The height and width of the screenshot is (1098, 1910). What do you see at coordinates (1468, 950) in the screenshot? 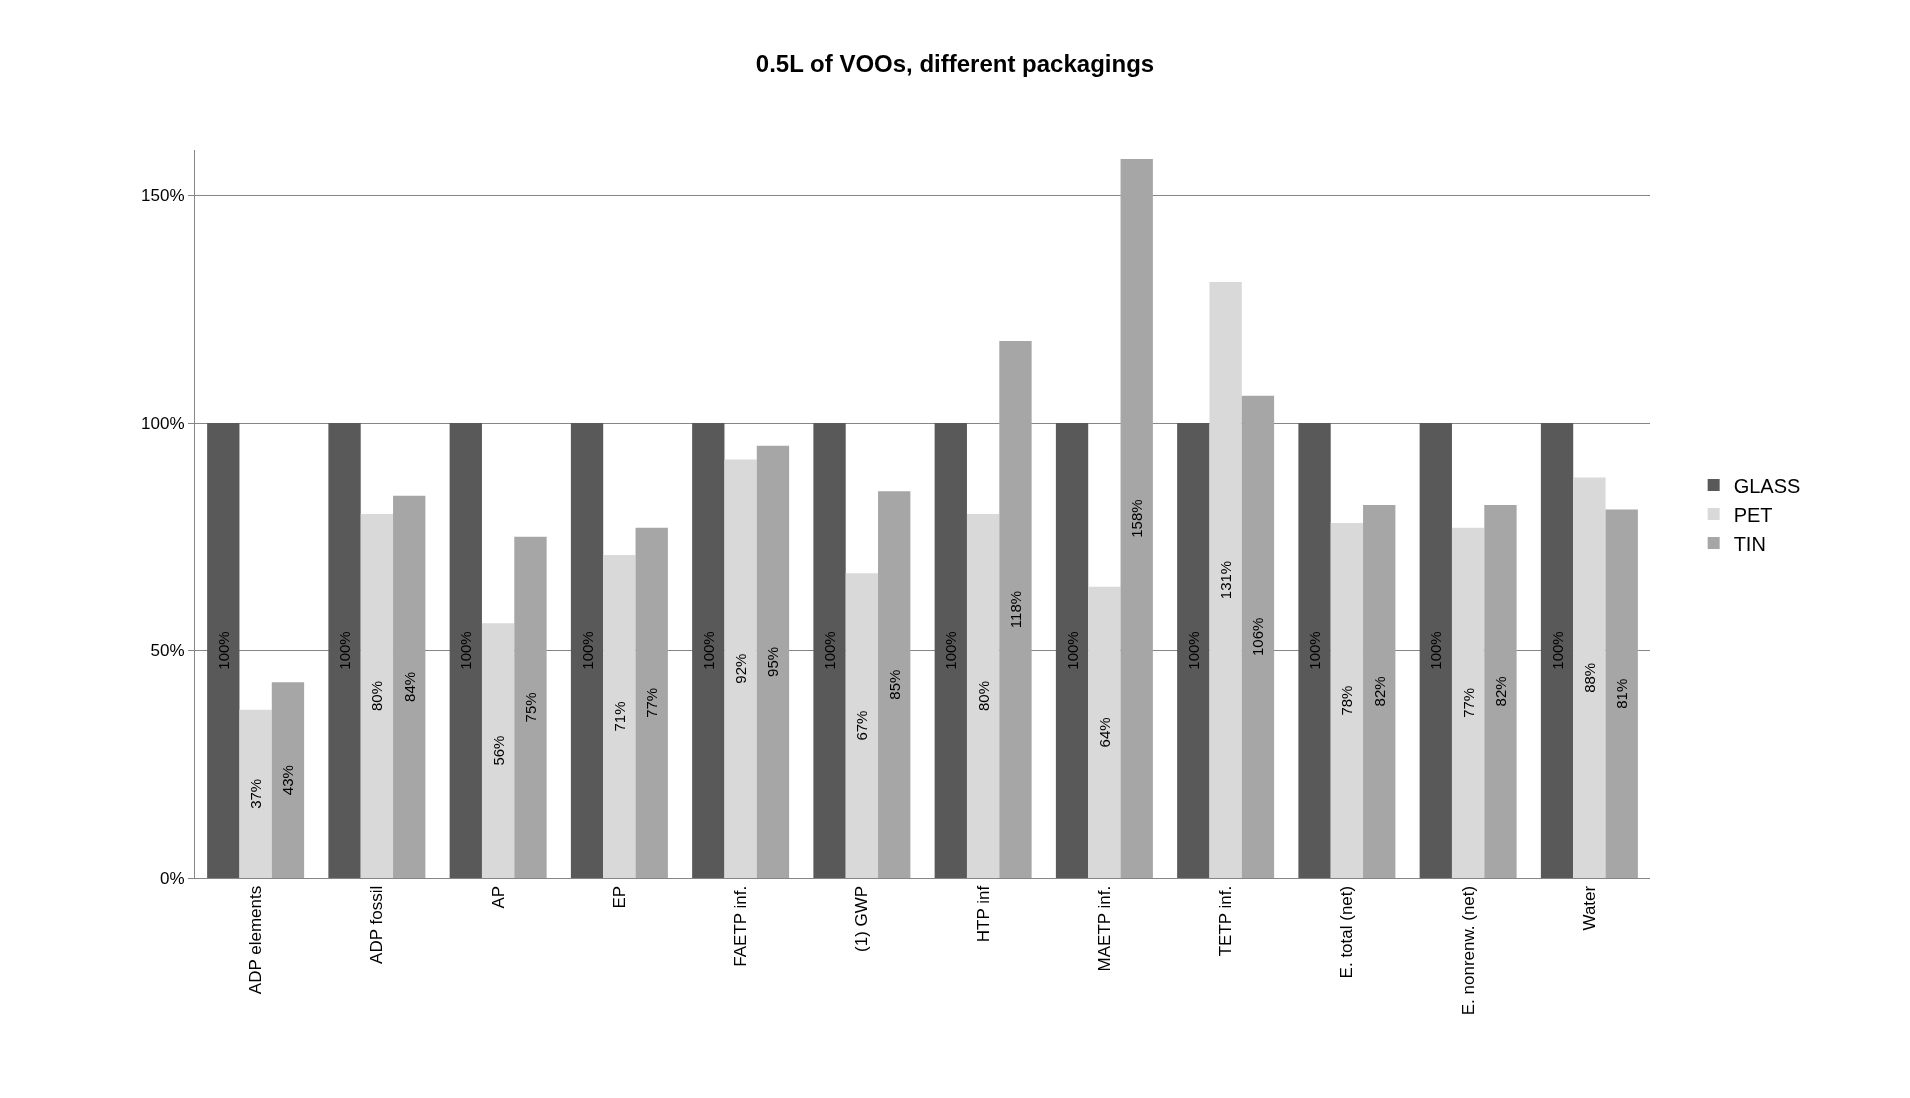
I see `x-tick-label: E. nonrenw. (net)` at bounding box center [1468, 950].